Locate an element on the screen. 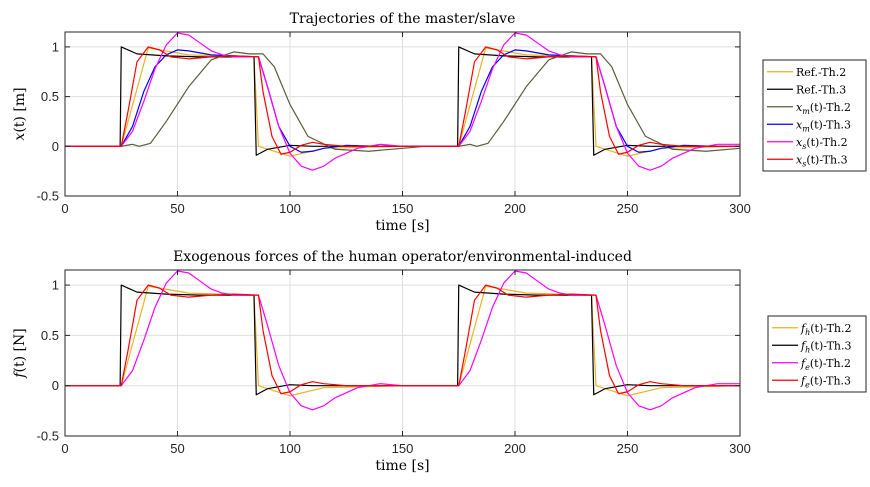 Image resolution: width=870 pixels, height=487 pixels. y-axis-label: f(t) [N] is located at coordinates (20, 353).